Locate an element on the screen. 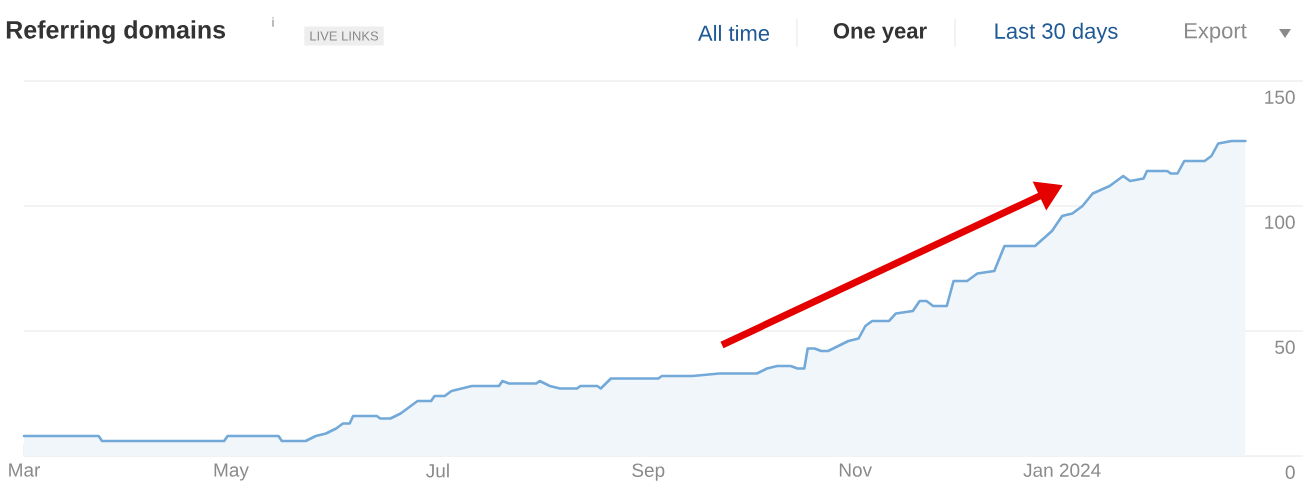 The image size is (1314, 496). x-tick-label: Jan 2024 is located at coordinates (1062, 470).